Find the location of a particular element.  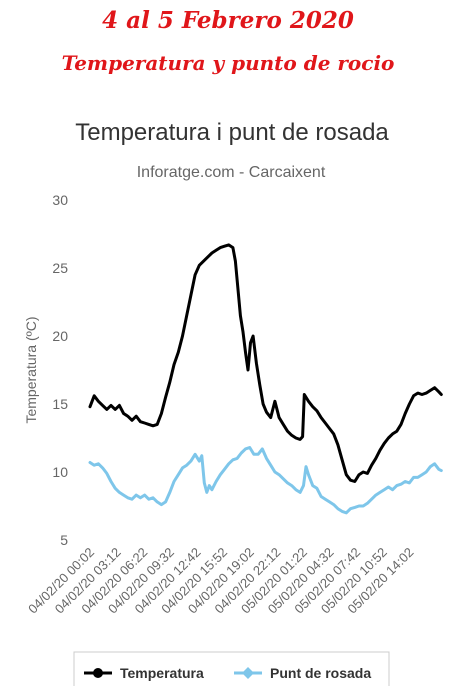

chart-title: Temperatura i punt de rosada is located at coordinates (232, 132).